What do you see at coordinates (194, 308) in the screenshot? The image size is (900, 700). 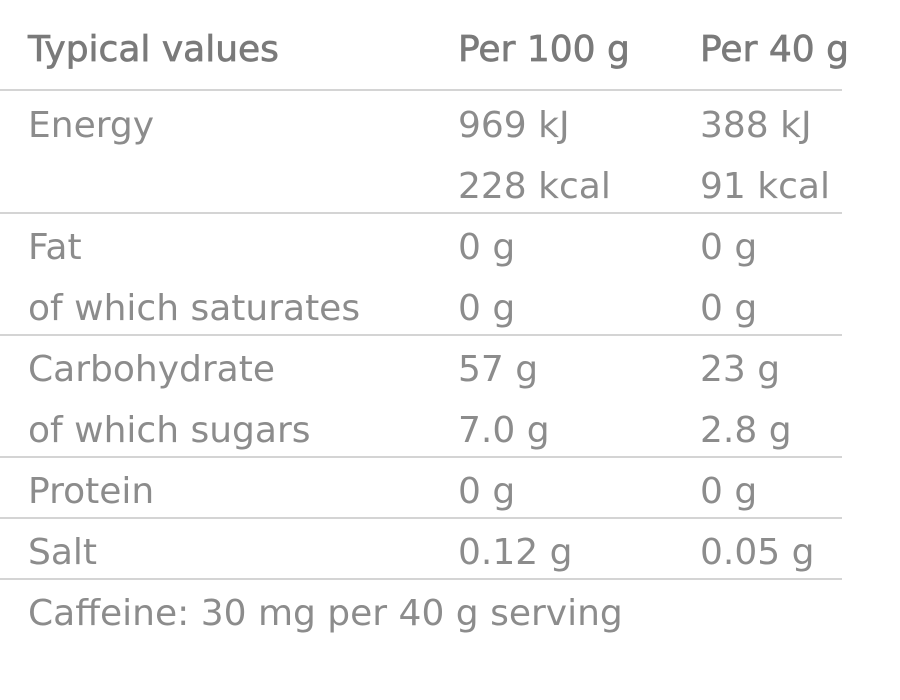 I see `row-label: of which saturates` at bounding box center [194, 308].